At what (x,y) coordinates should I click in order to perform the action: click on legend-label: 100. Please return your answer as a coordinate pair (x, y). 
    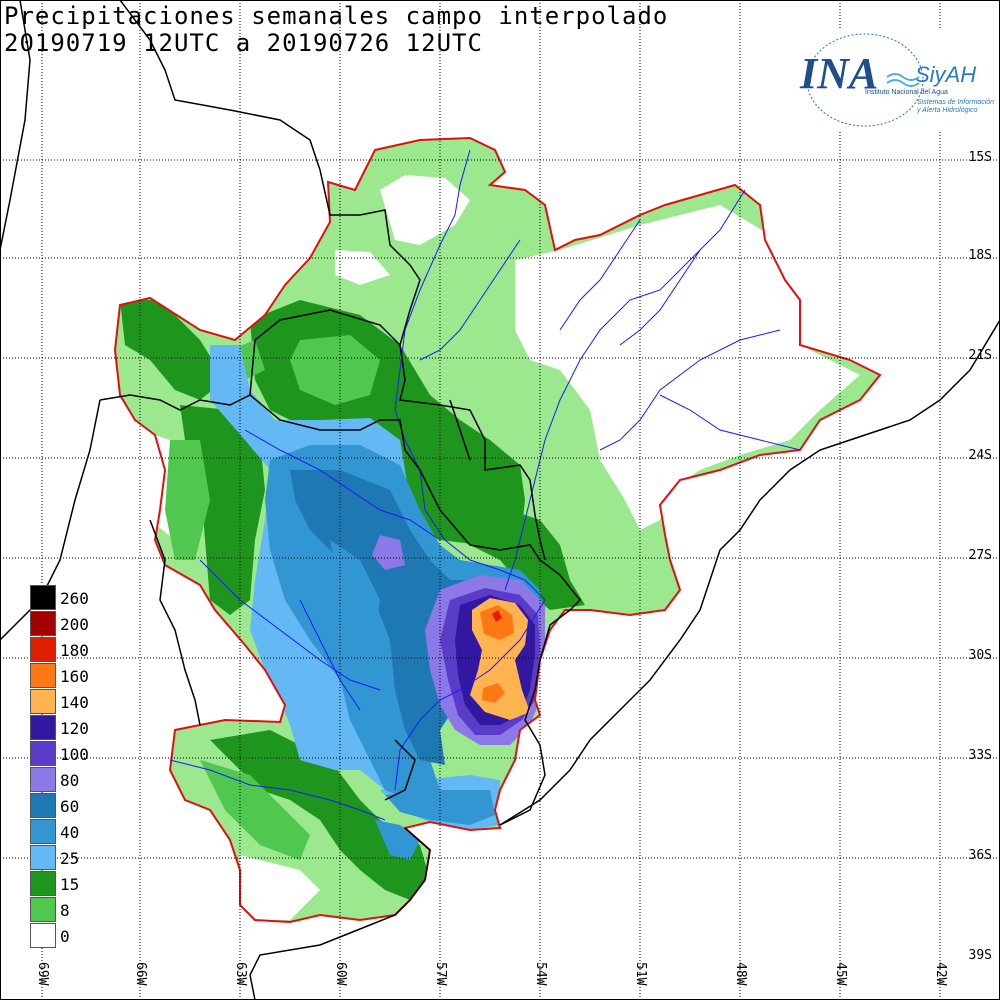
    Looking at the image, I should click on (74, 754).